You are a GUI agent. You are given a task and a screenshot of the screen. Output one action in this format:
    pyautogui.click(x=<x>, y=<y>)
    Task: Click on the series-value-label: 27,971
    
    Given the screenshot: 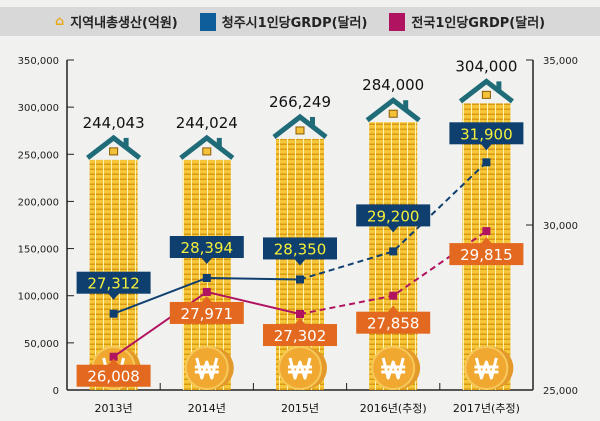 What is the action you would take?
    pyautogui.click(x=207, y=314)
    